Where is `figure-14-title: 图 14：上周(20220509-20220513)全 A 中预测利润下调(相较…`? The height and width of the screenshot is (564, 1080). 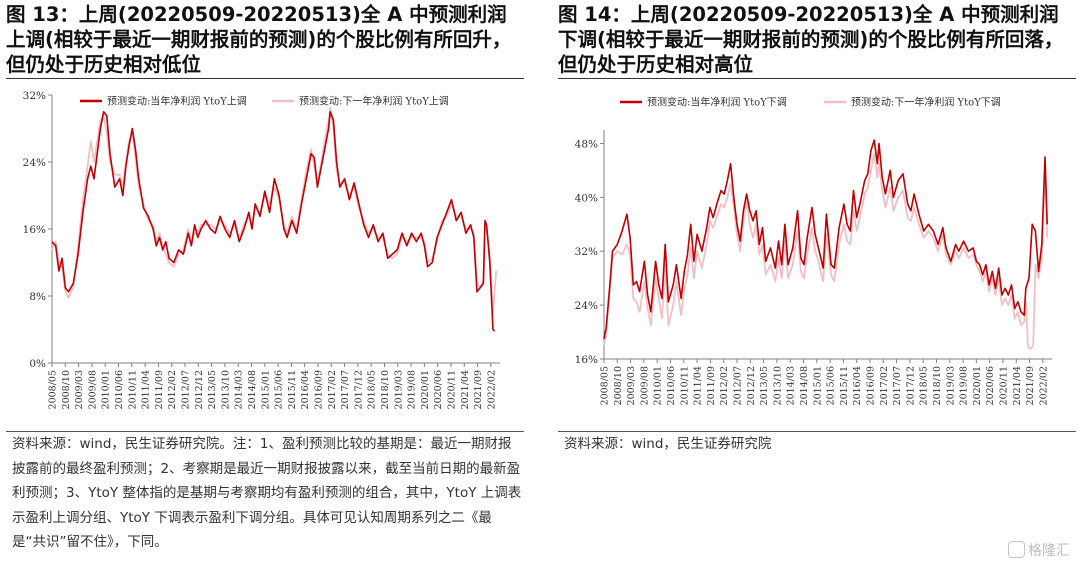 figure-14-title: 图 14：上周(20220509-20220513)全 A 中预测利润下调(相较… is located at coordinates (811, 39).